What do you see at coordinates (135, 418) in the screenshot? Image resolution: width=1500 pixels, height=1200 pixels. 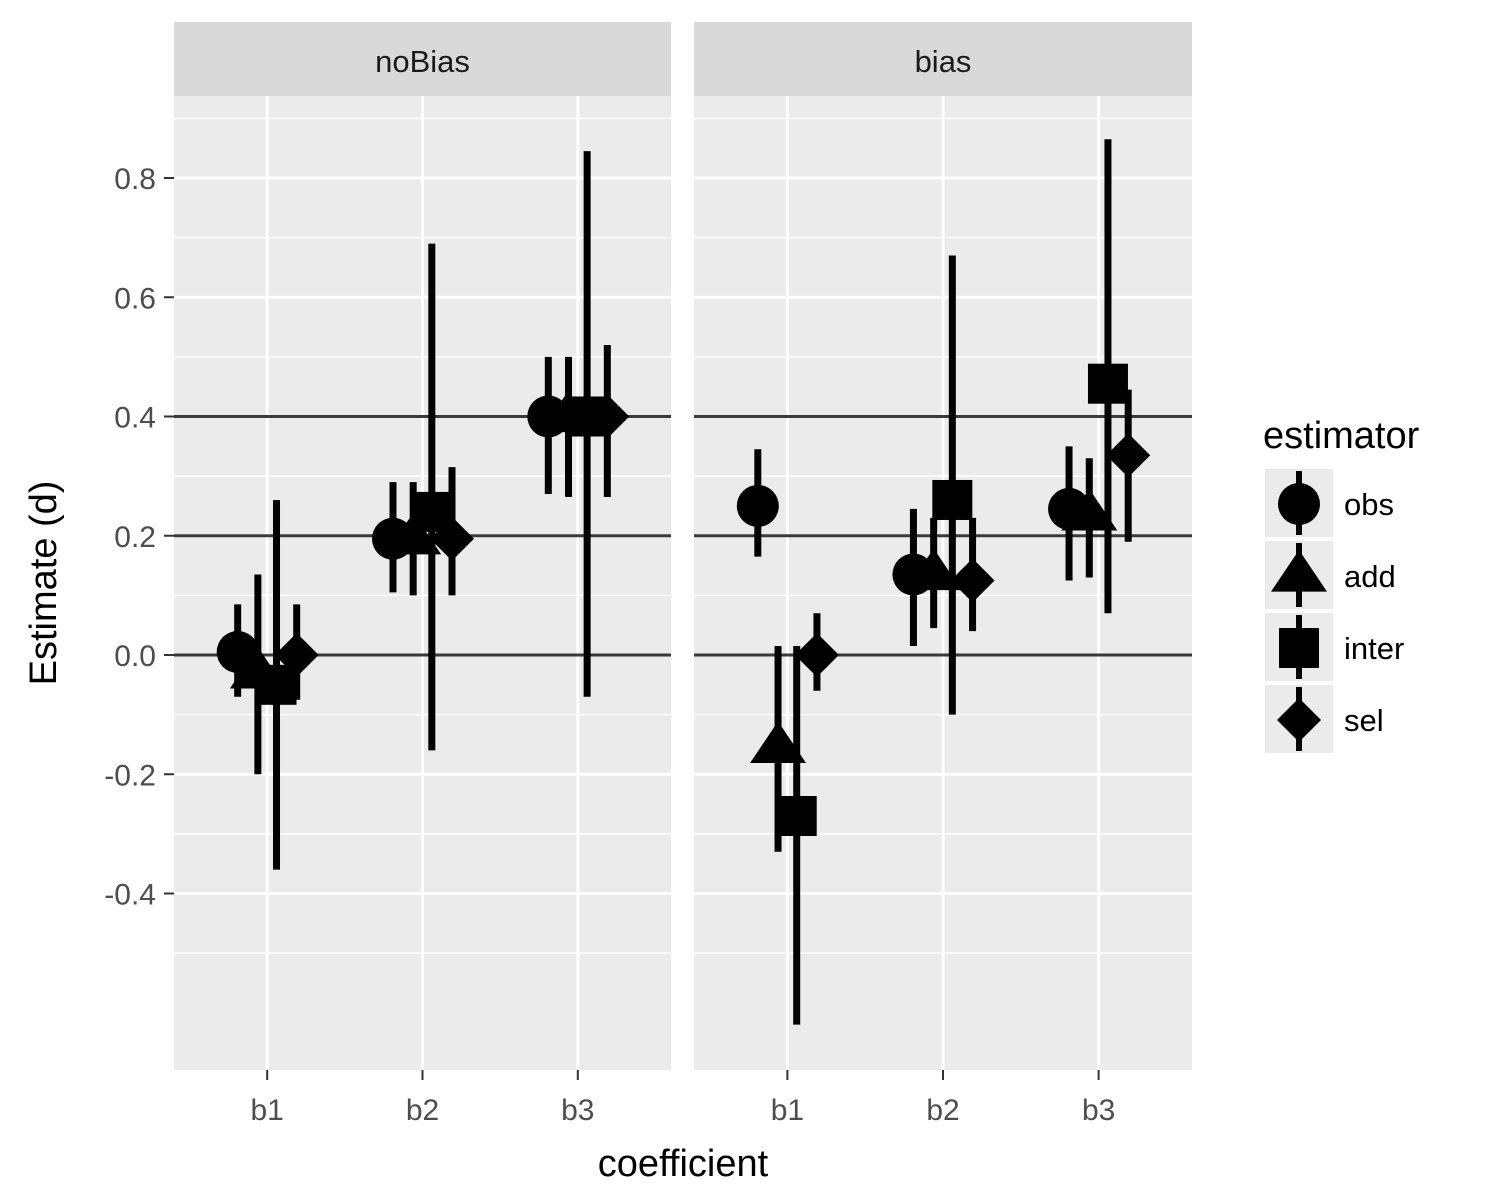 I see `y-tick-label: 0.4` at bounding box center [135, 418].